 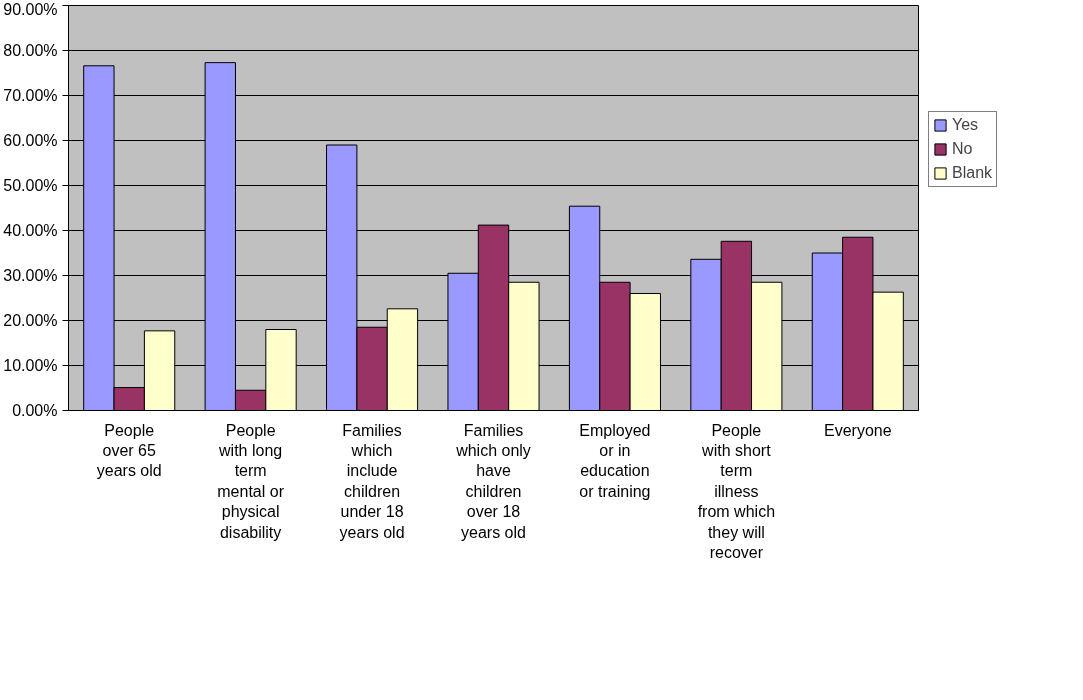 I want to click on x-tick-label: People with long term mental or physical disability, so click(x=251, y=481).